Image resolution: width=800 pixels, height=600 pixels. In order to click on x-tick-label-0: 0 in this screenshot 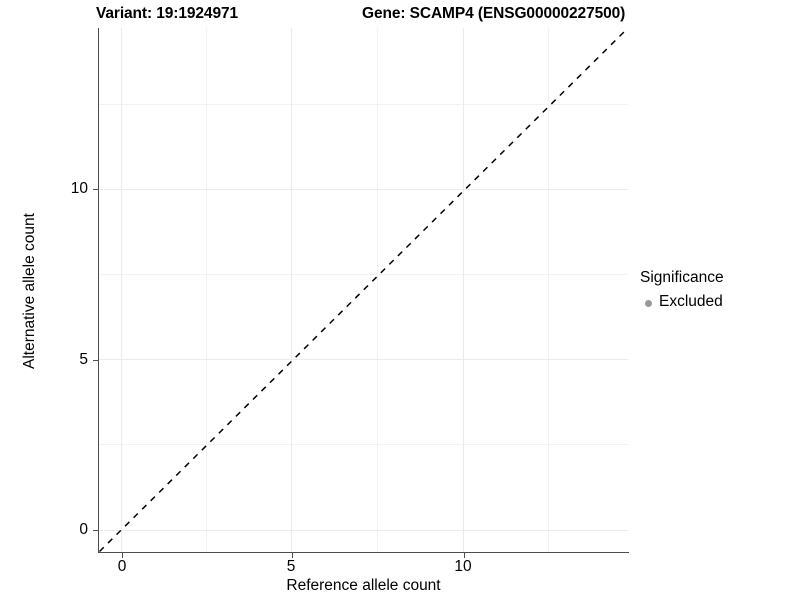, I will do `click(122, 566)`.